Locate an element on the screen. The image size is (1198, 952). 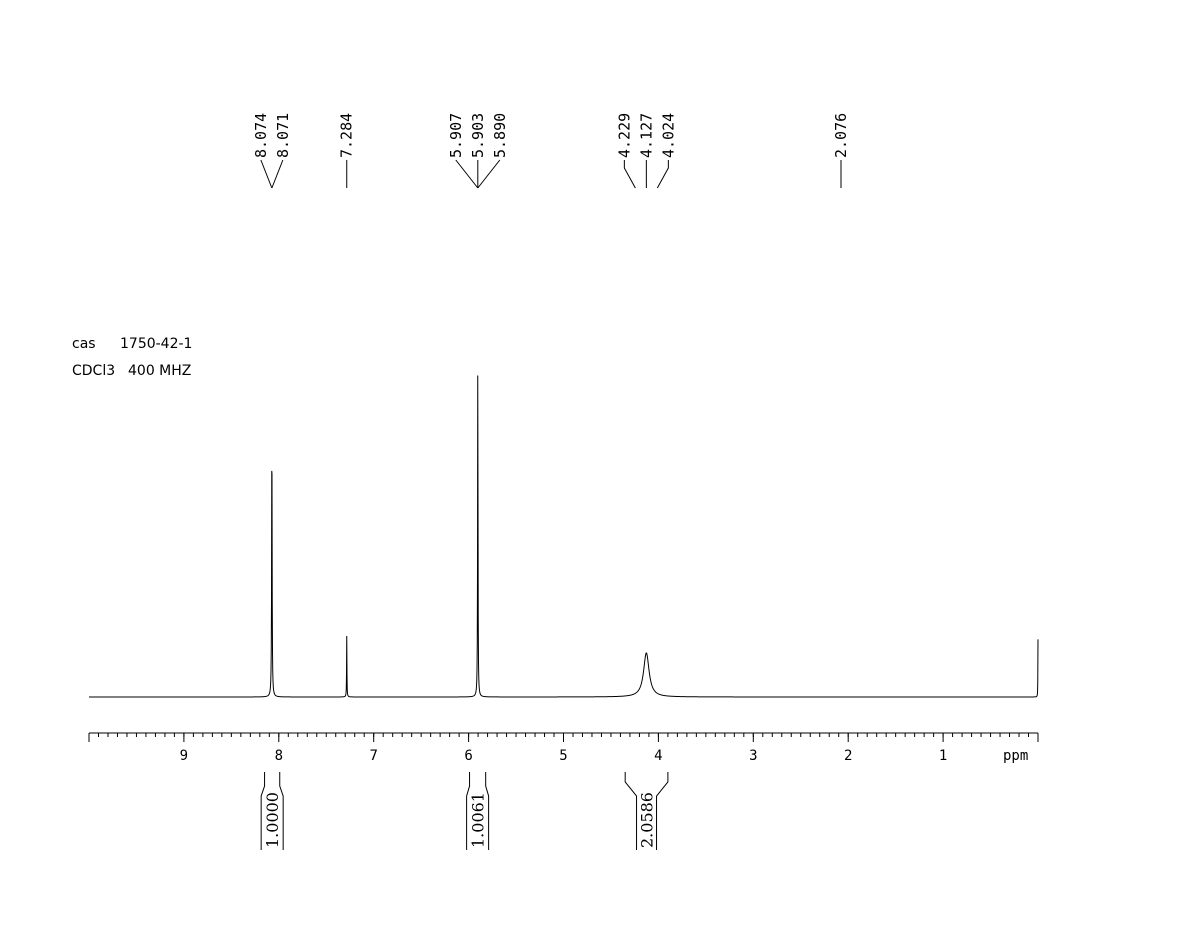
integrals: 1.0000 1.0061 2.0586 is located at coordinates (464, 811).